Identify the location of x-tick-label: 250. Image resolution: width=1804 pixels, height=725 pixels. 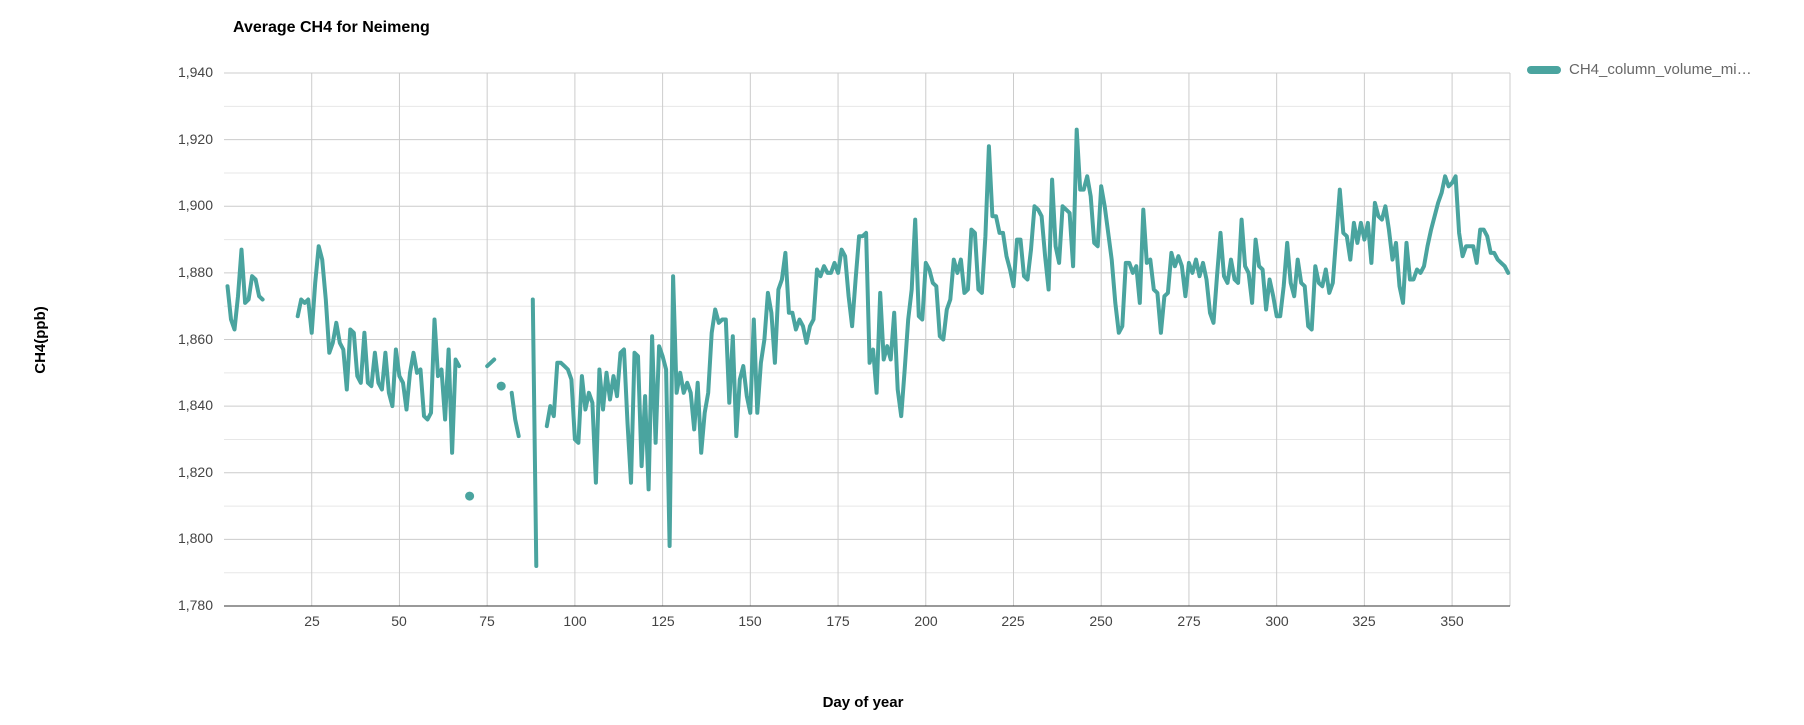
(1101, 621).